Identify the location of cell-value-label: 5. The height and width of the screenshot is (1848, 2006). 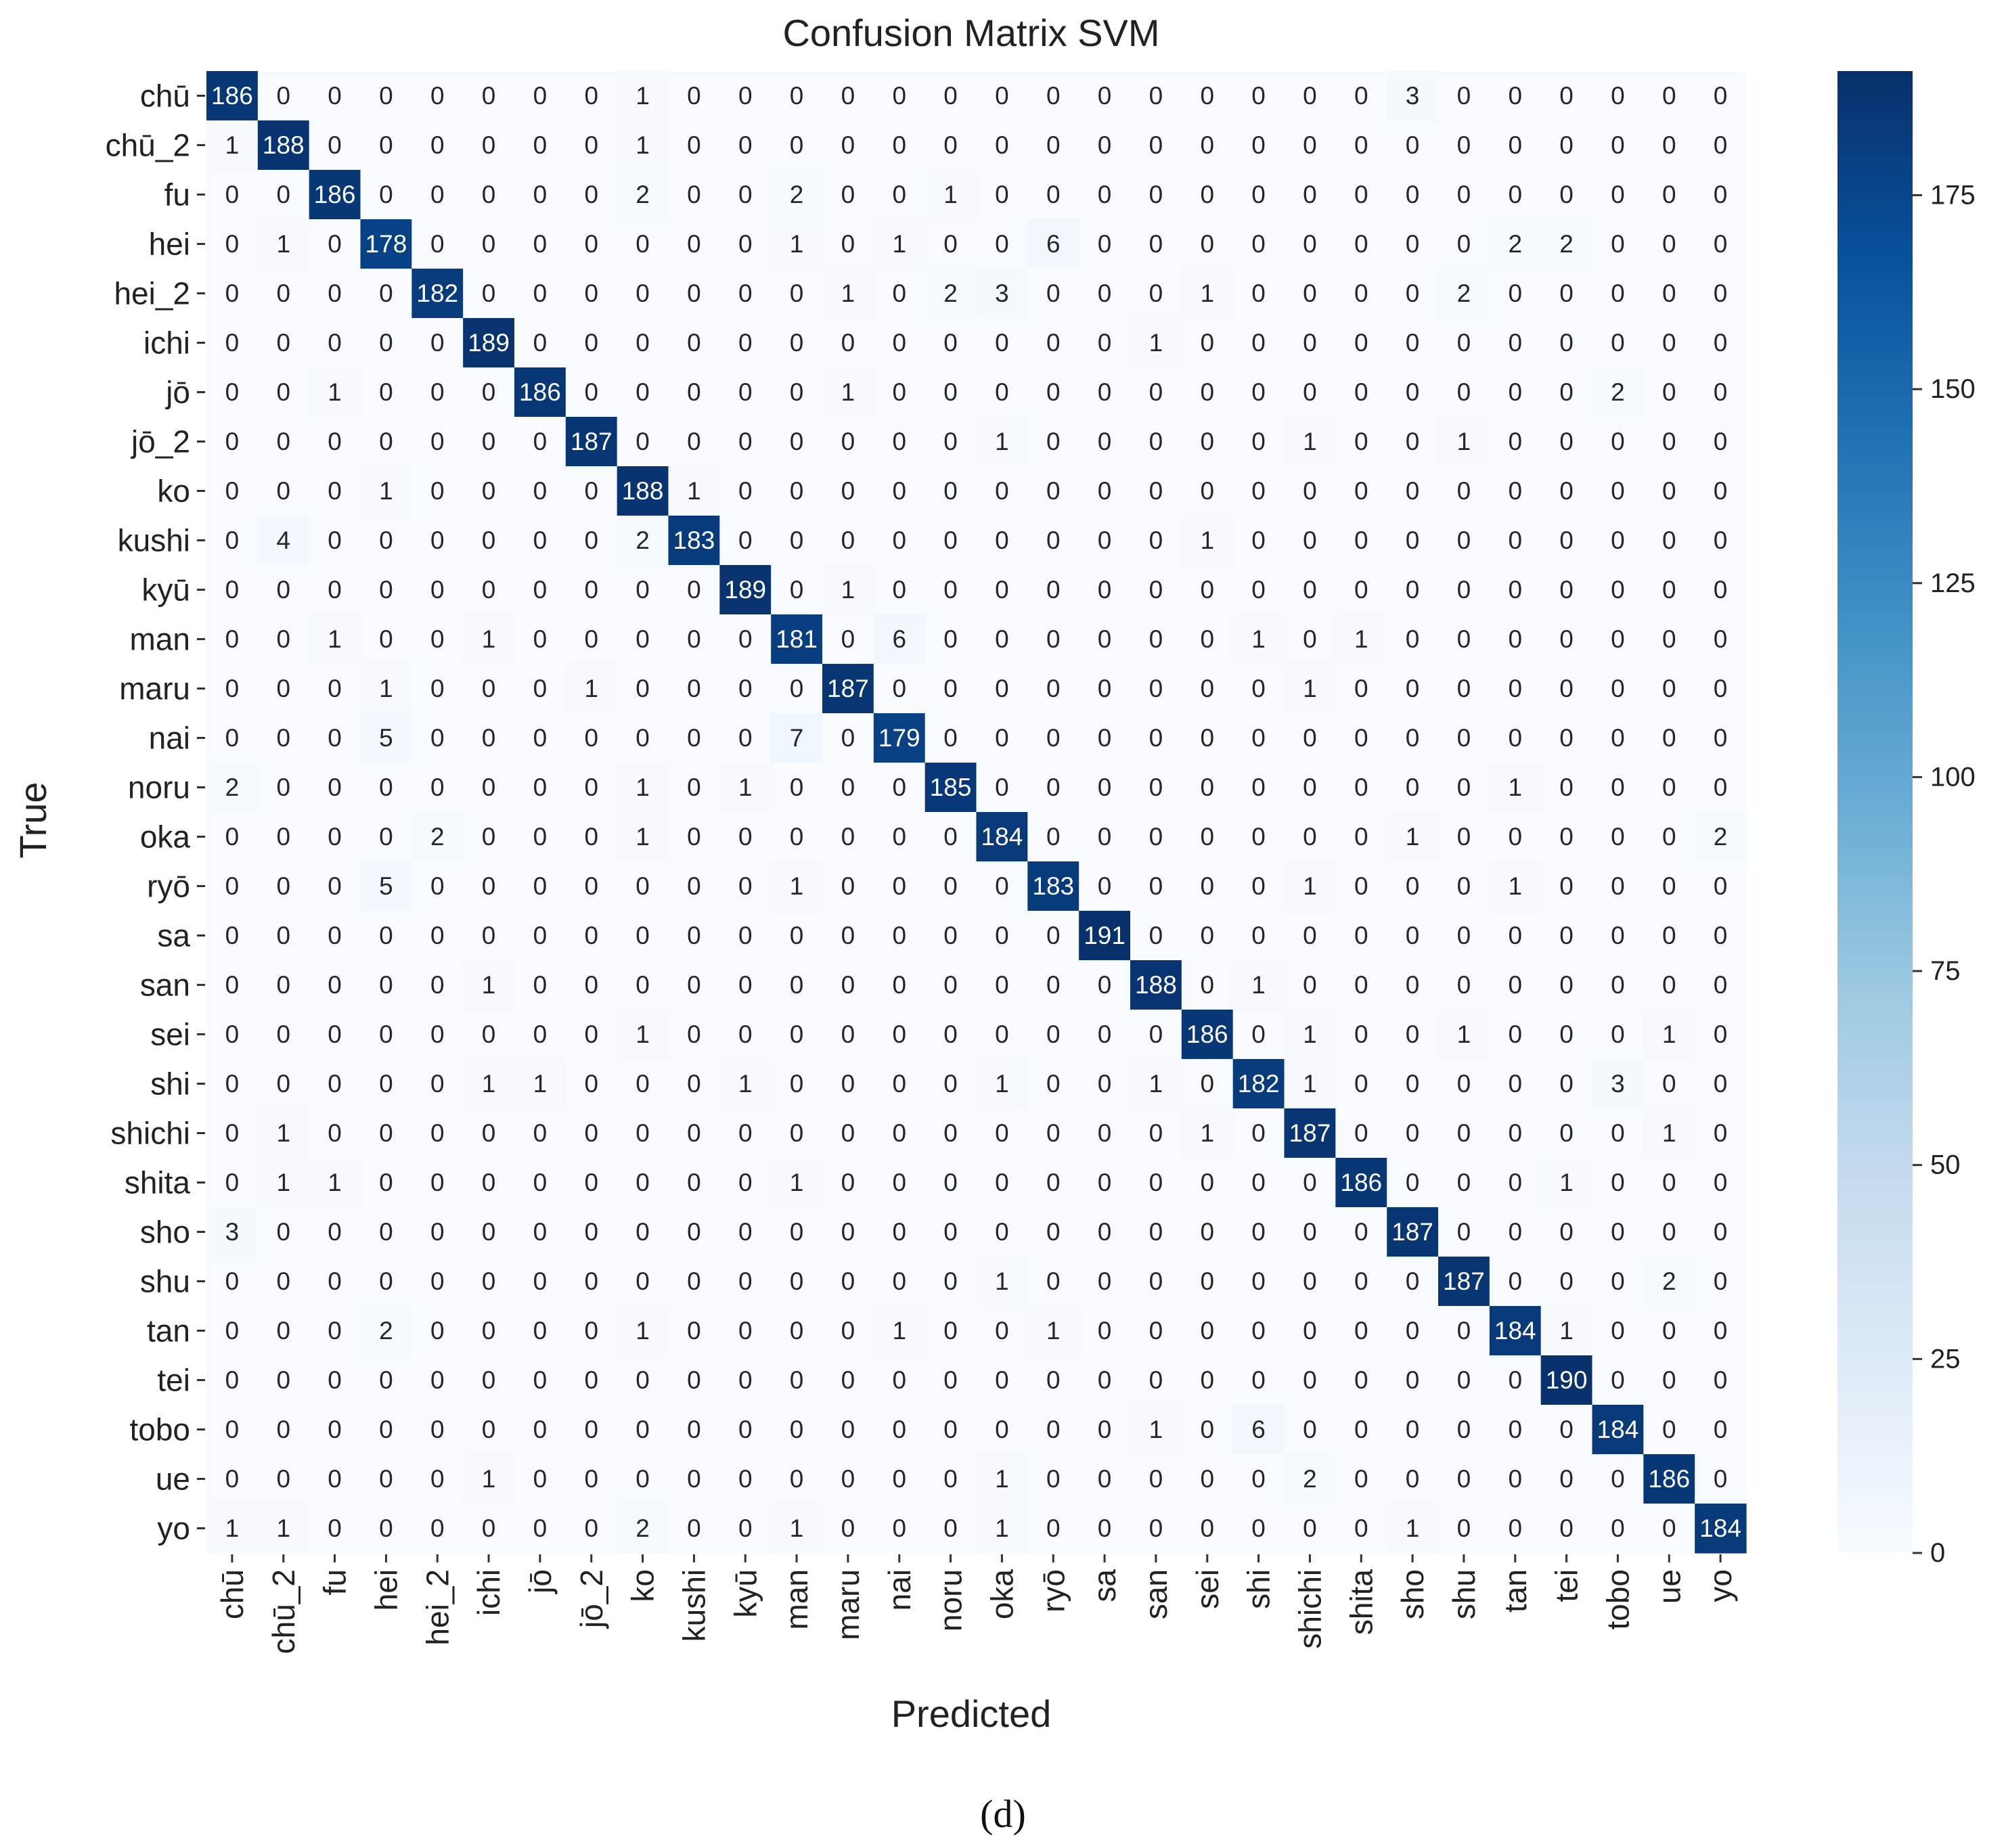
(386, 738).